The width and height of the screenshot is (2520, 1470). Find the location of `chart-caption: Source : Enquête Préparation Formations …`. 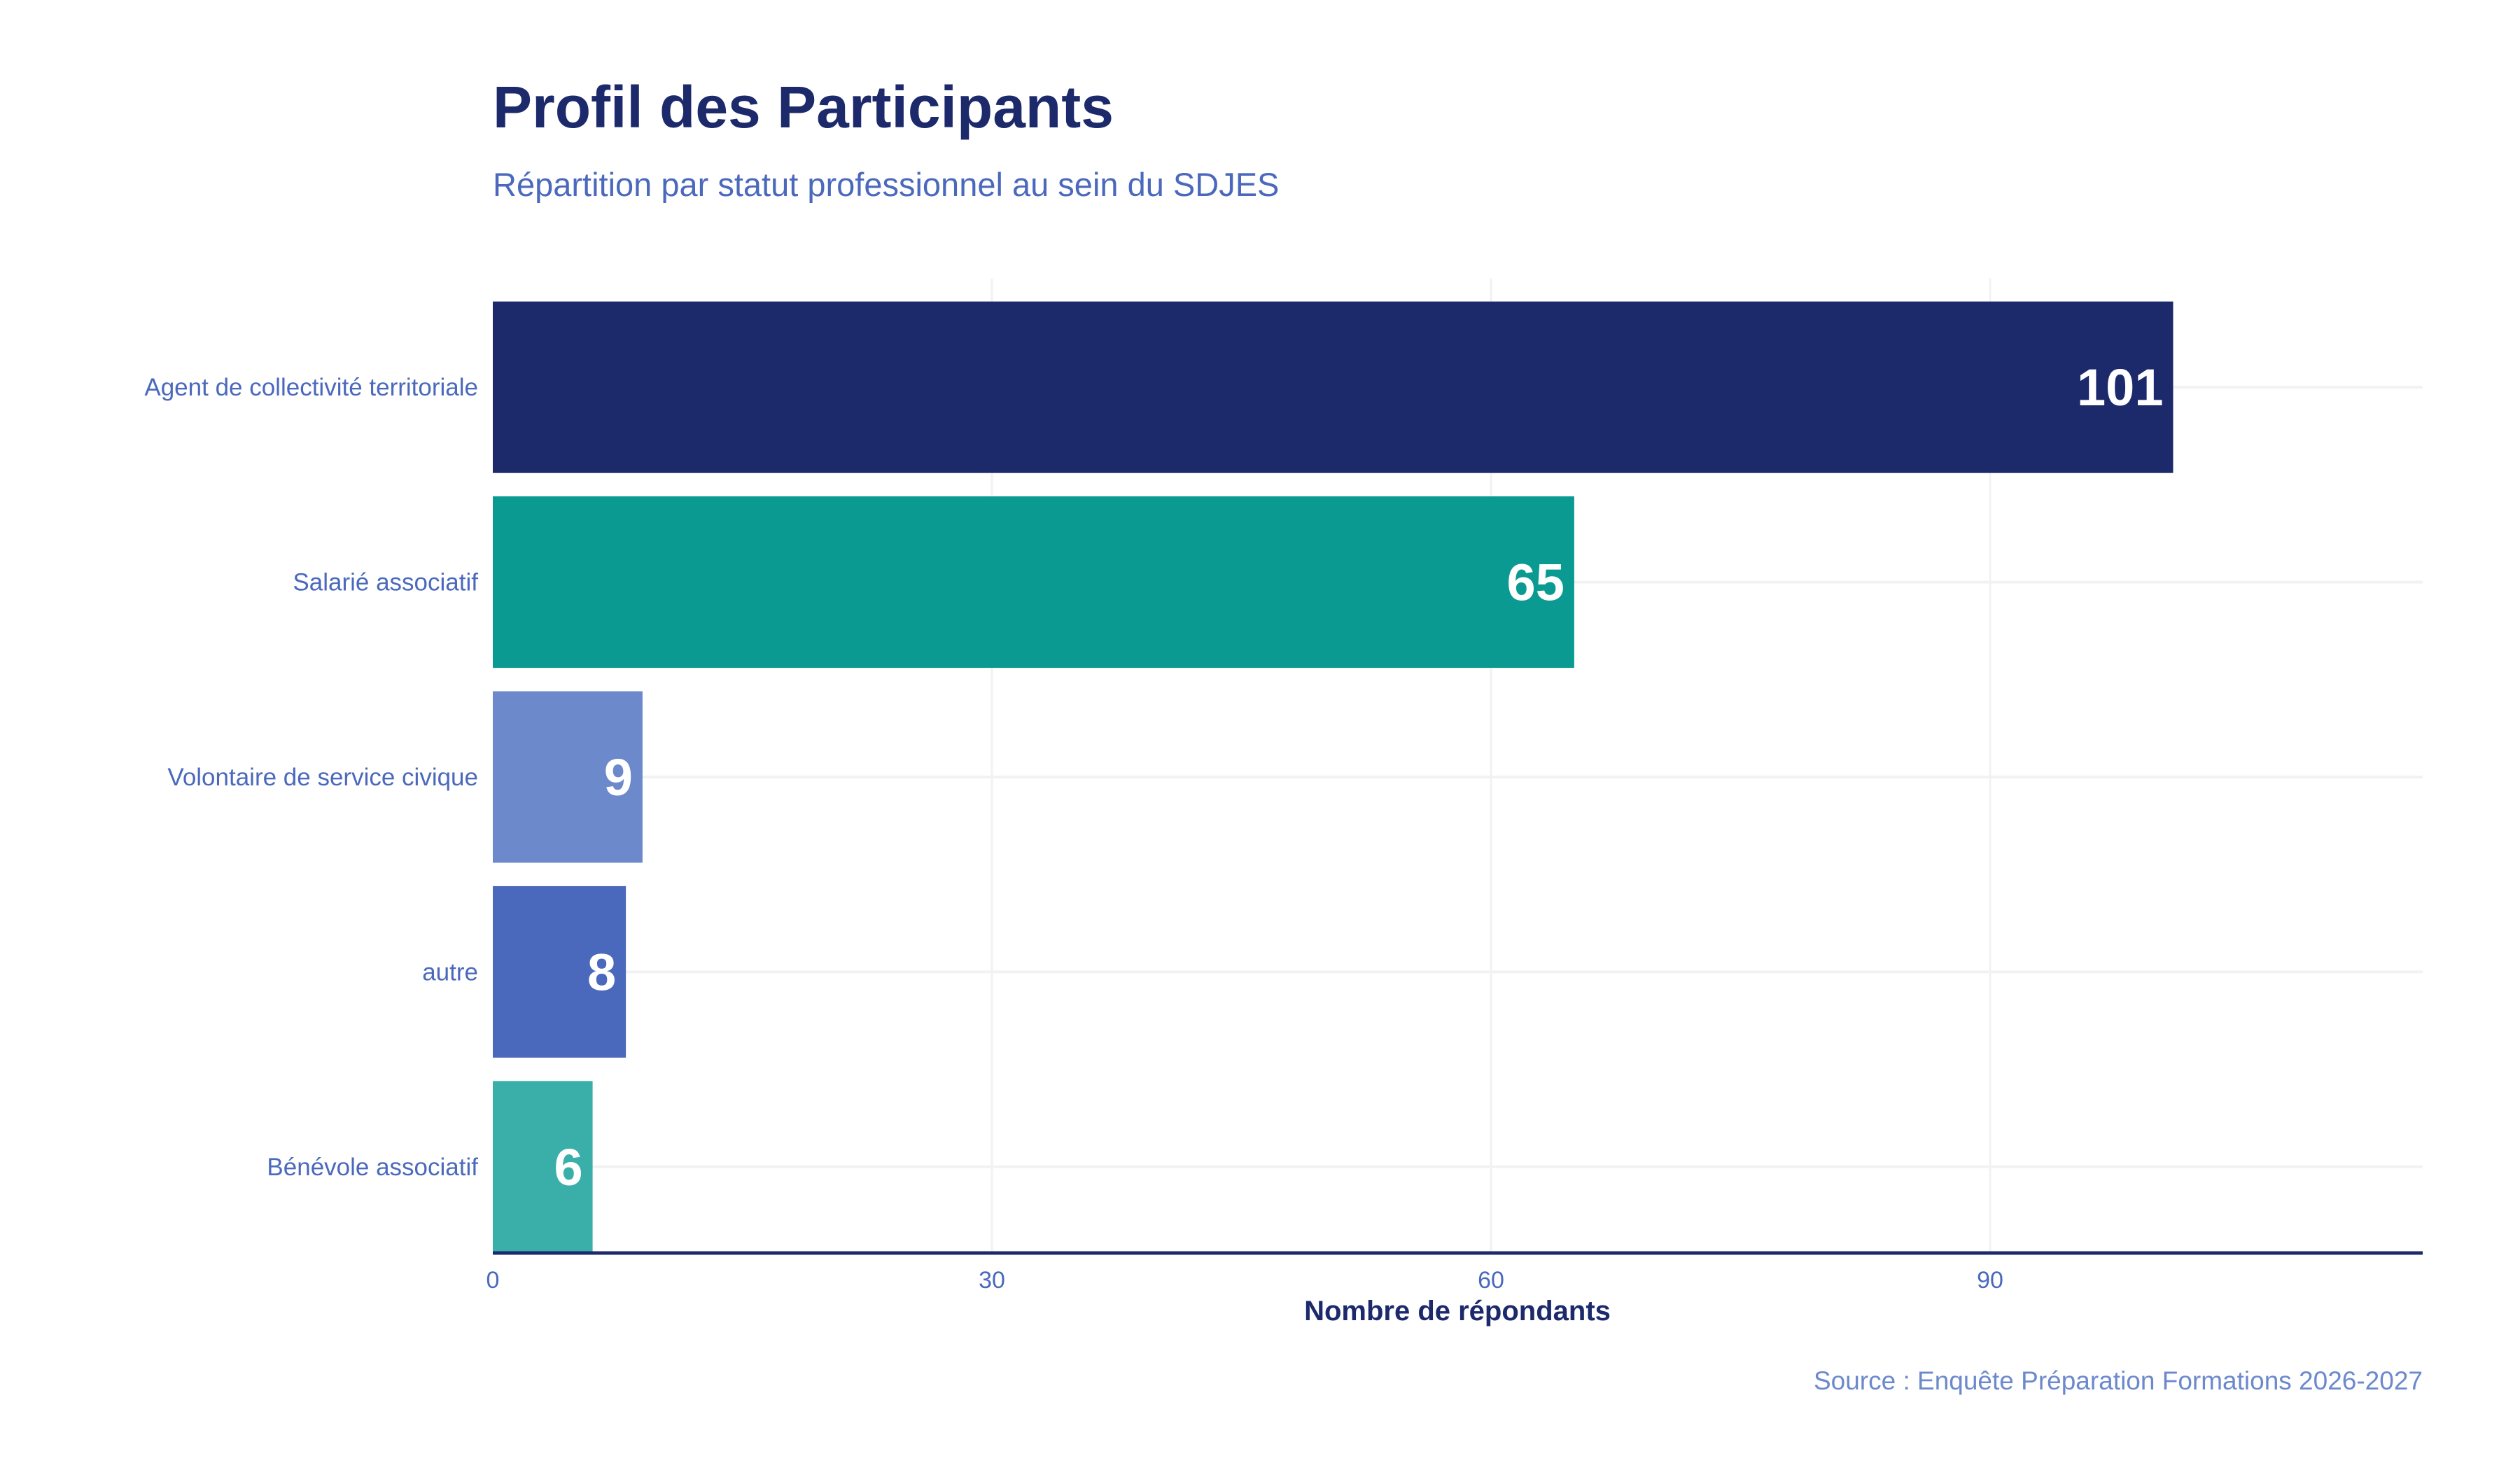

chart-caption: Source : Enquête Préparation Formations … is located at coordinates (2118, 1380).